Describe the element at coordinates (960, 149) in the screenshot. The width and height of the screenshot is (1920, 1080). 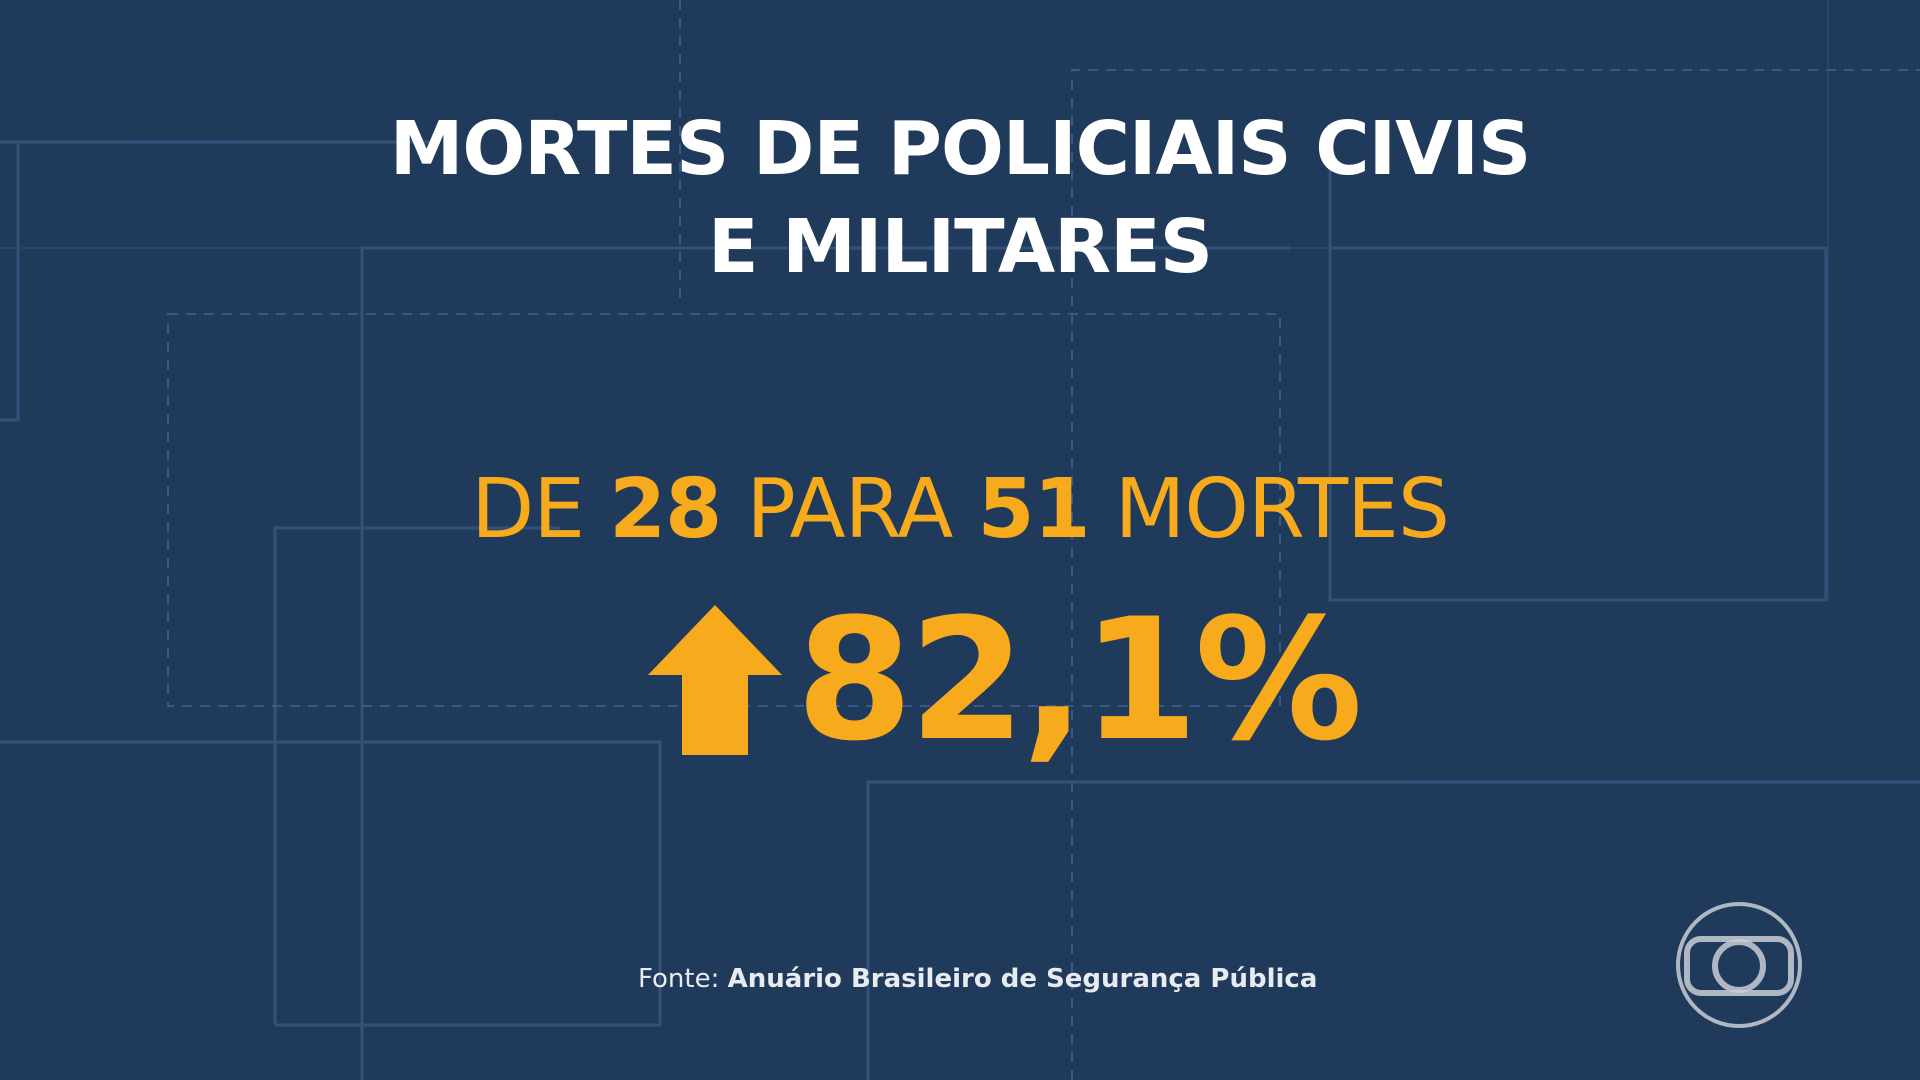
I see `title-line-1: MORTES DE POLICIAIS CIVIS` at that location.